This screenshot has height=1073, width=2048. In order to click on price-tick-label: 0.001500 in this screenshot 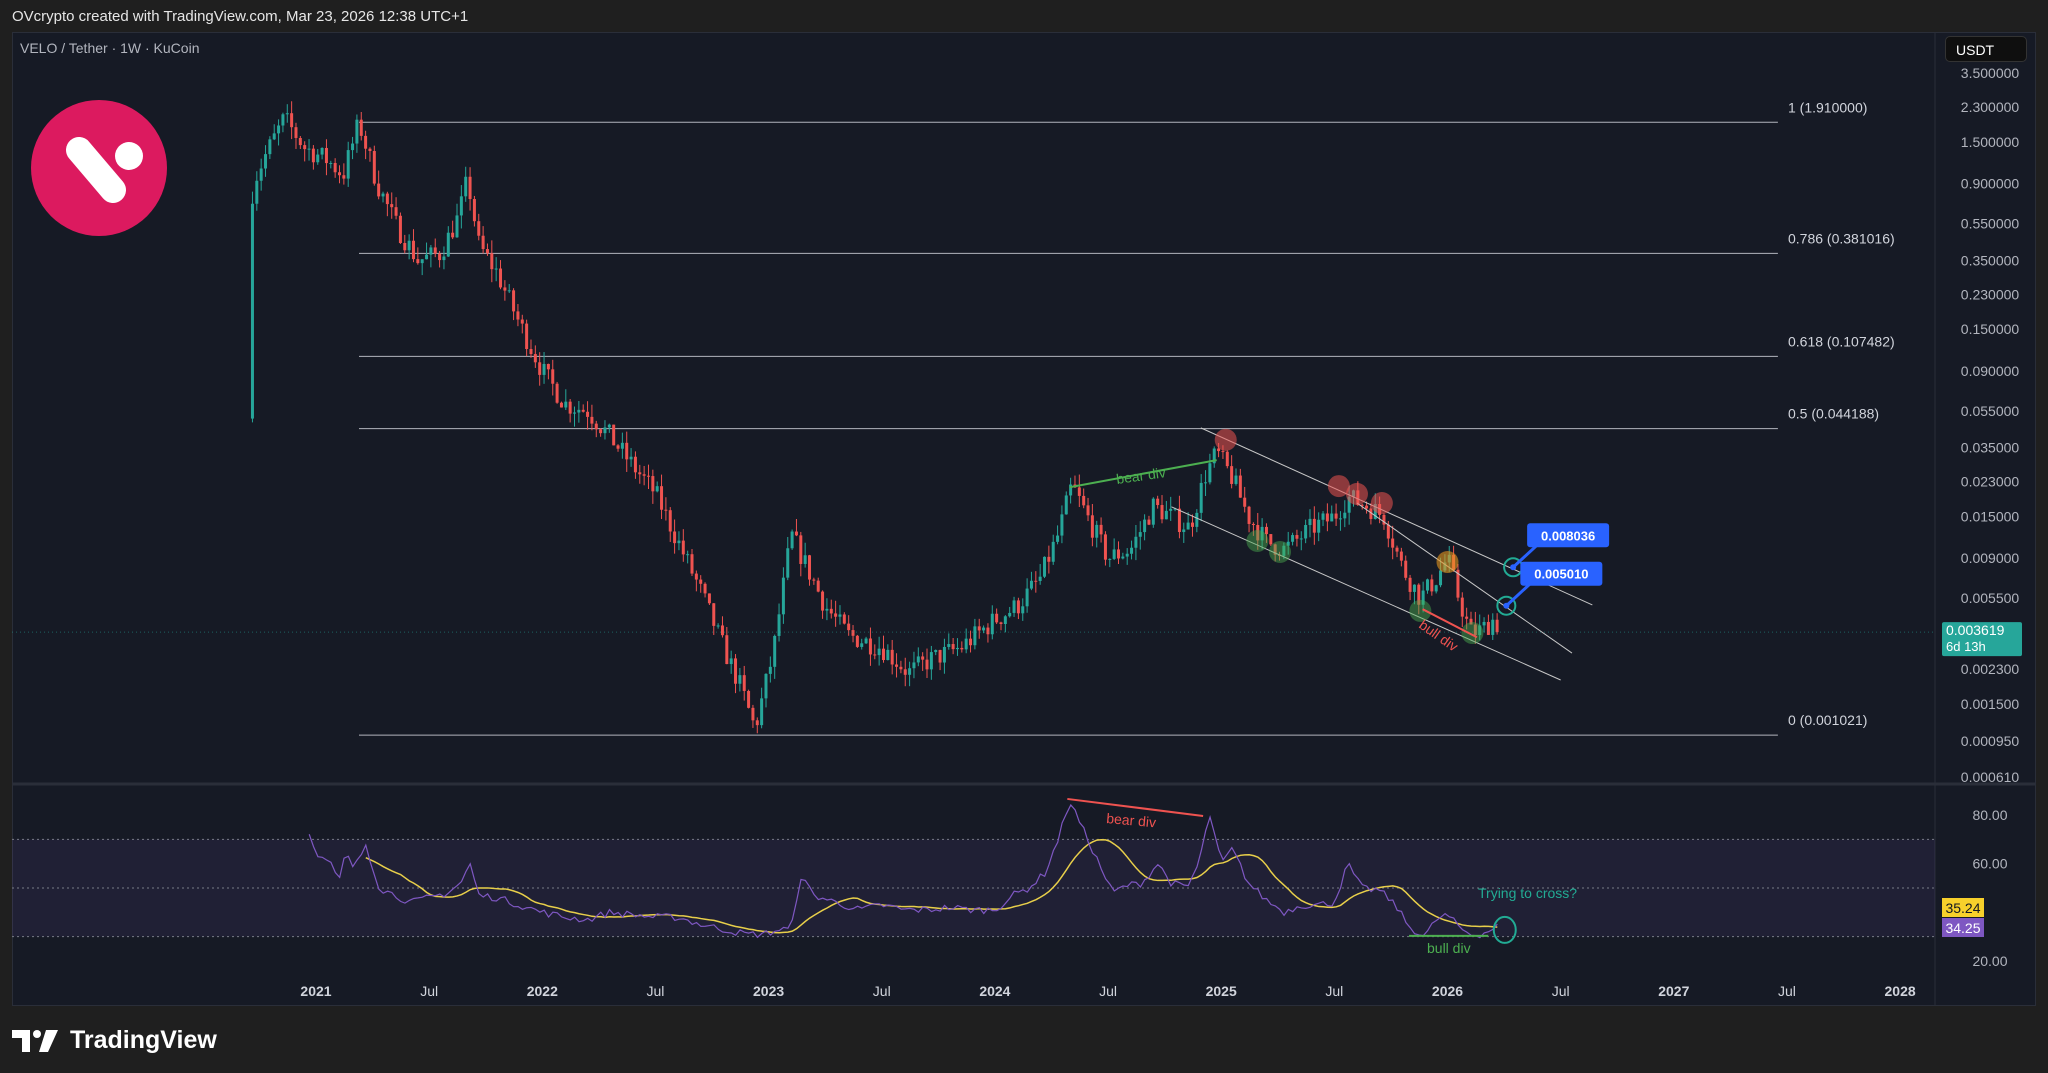, I will do `click(1990, 704)`.